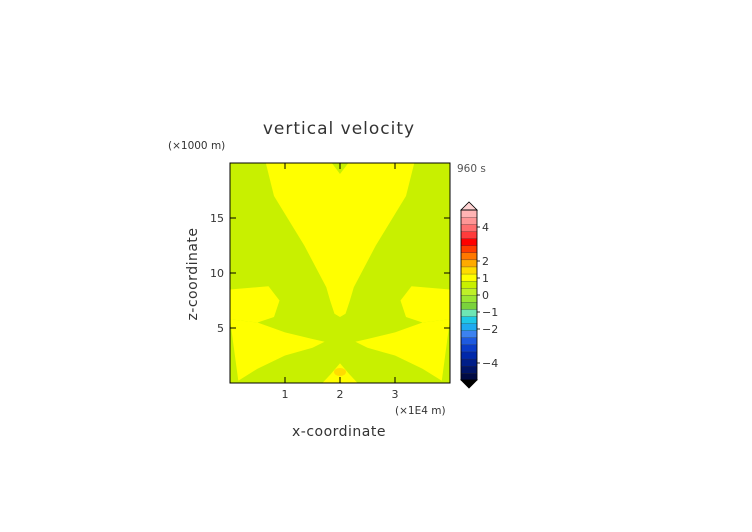  What do you see at coordinates (490, 312) in the screenshot?
I see `colorbar-tick-label: −1` at bounding box center [490, 312].